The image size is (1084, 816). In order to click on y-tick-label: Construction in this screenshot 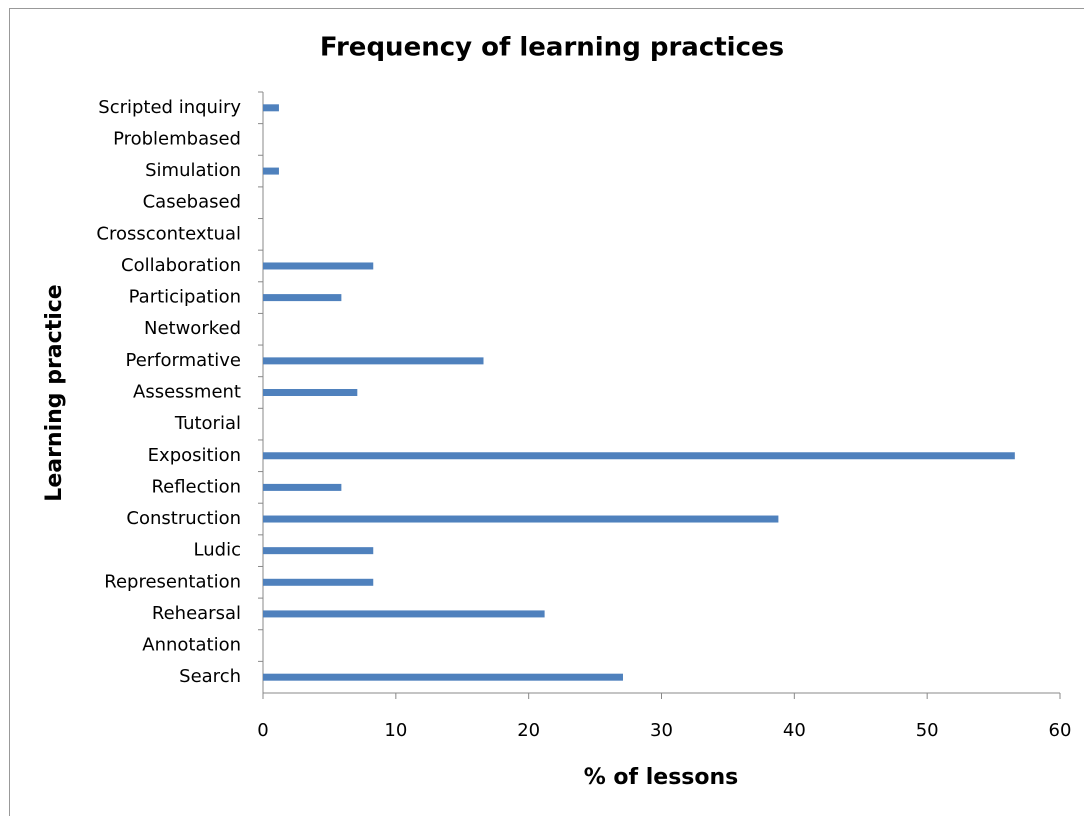, I will do `click(183, 518)`.